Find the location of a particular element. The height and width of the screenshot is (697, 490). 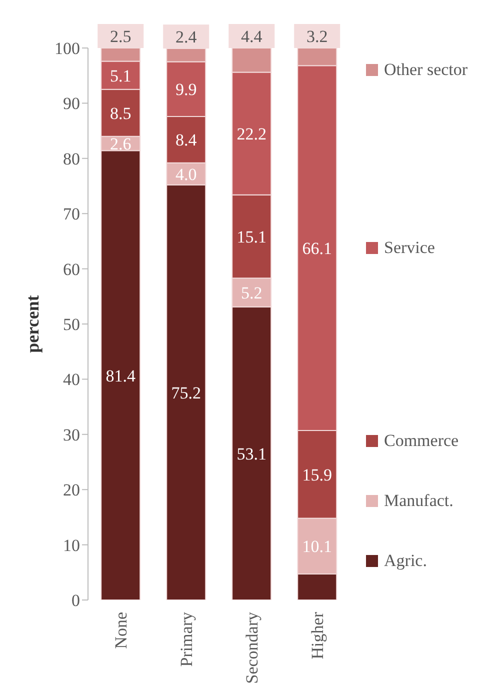

data-label: 2.6 is located at coordinates (121, 144).